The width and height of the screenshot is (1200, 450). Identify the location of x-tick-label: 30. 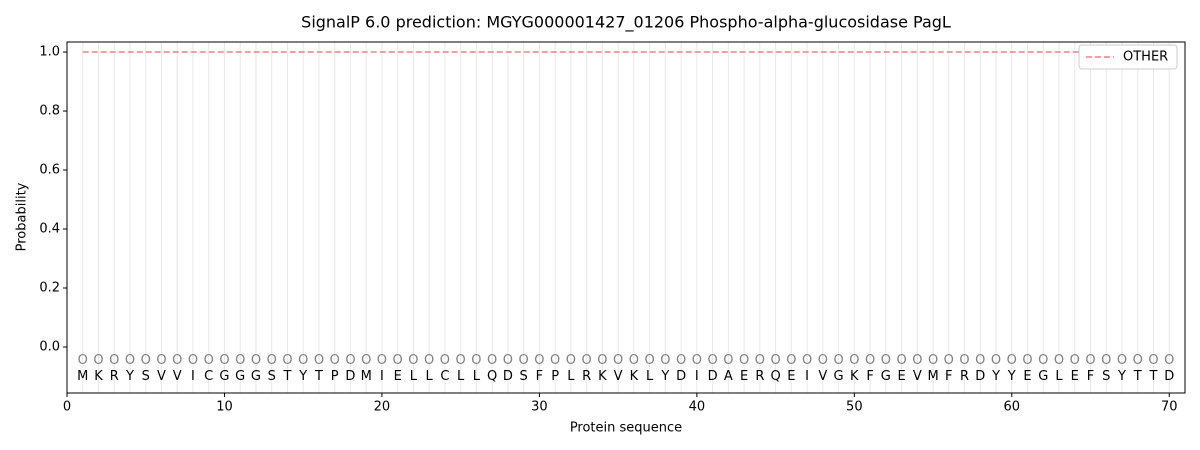
(539, 407).